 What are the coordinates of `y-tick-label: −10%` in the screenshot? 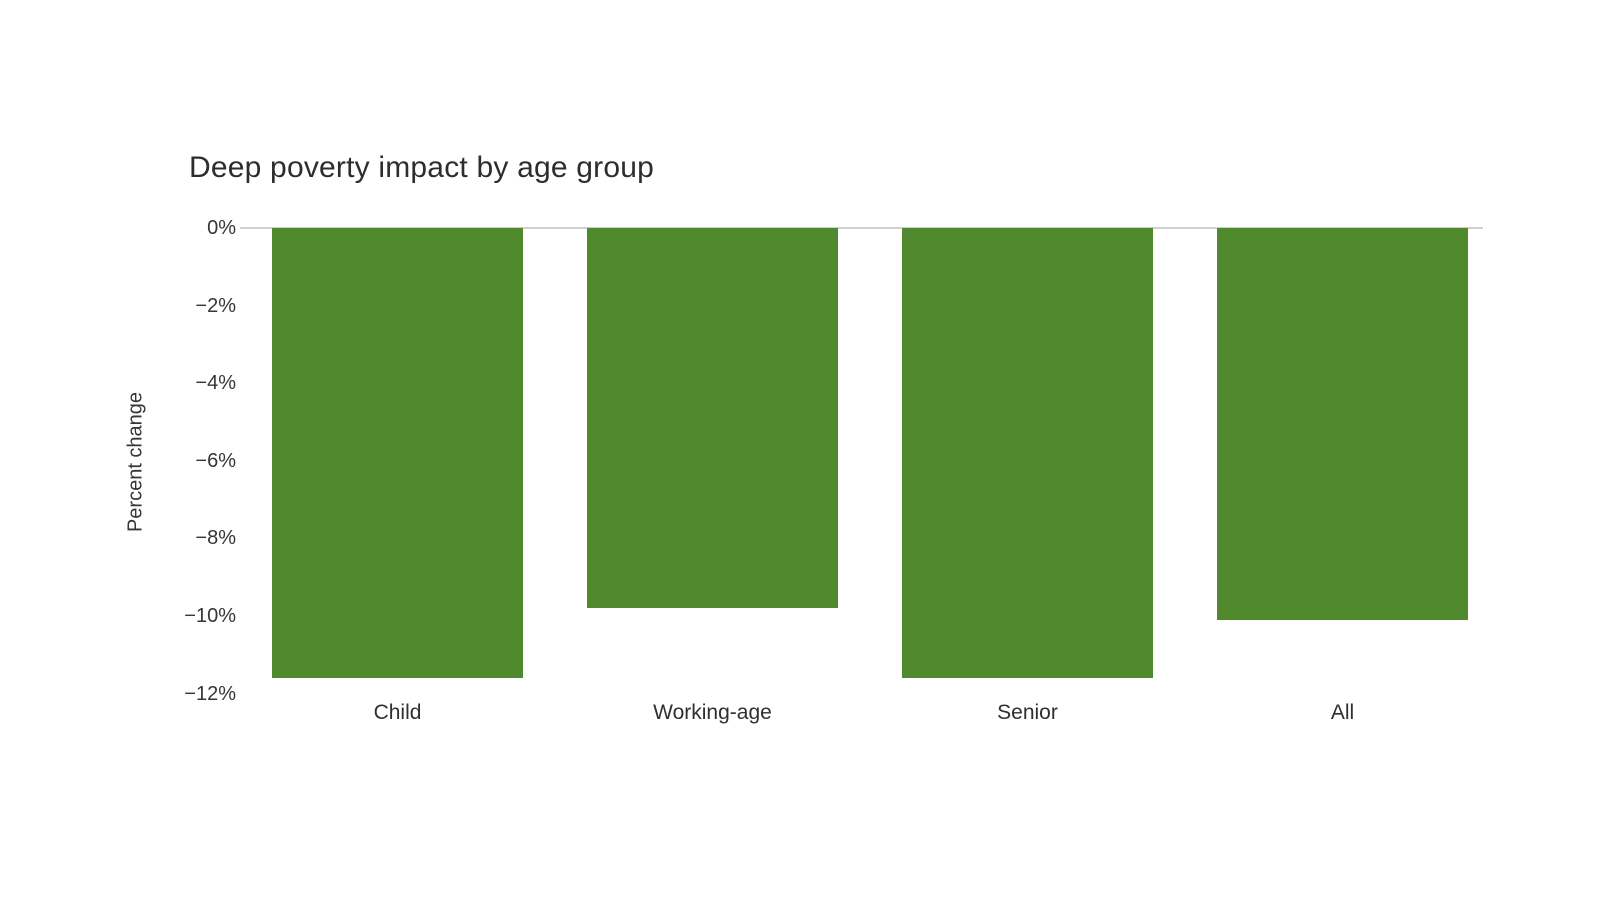 It's located at (210, 615).